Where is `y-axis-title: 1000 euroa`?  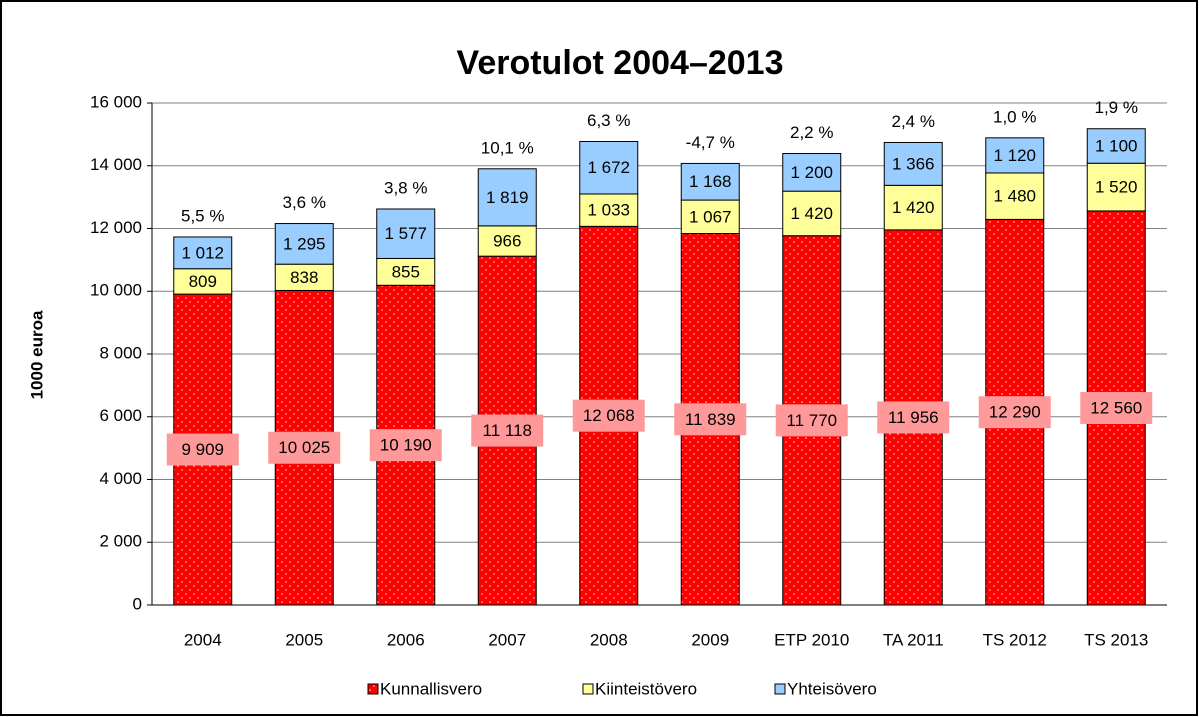 y-axis-title: 1000 euroa is located at coordinates (36, 354).